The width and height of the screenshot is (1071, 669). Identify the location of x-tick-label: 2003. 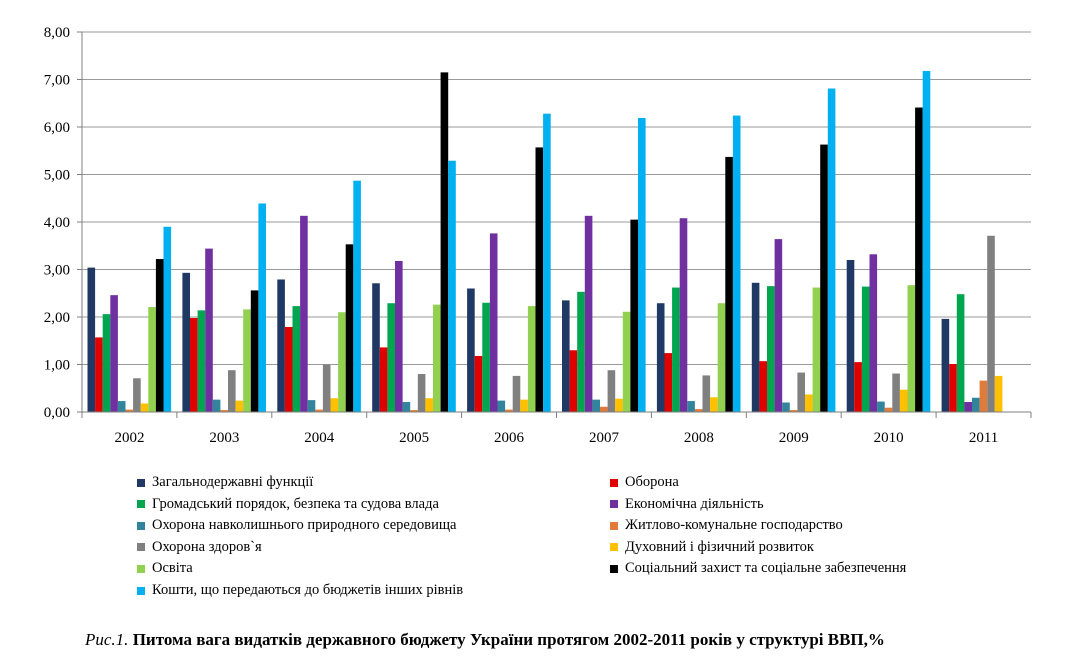
(224, 438).